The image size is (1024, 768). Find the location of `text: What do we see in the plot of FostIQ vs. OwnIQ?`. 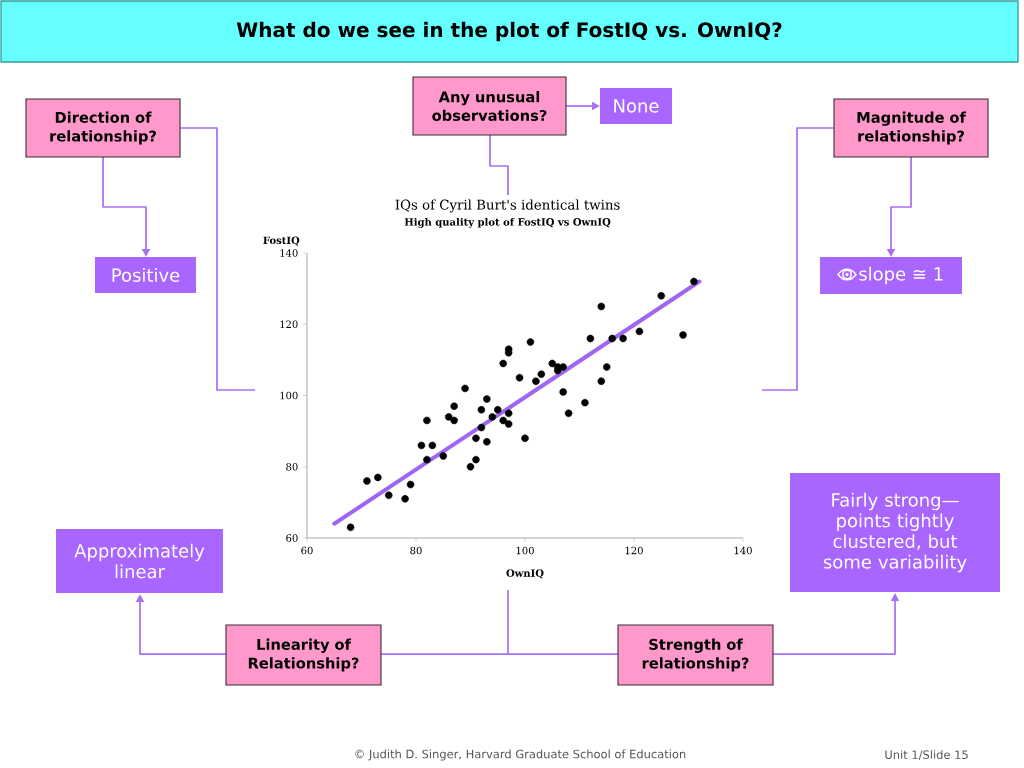

text: What do we see in the plot of FostIQ vs. OwnIQ? is located at coordinates (509, 31).